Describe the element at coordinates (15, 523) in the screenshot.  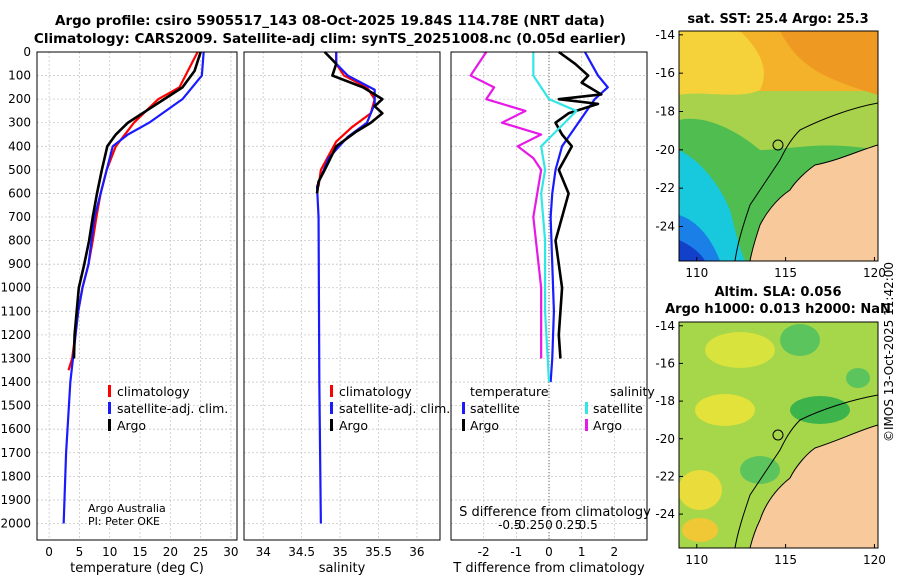
I see `depth-tick-label-2000: 2000` at that location.